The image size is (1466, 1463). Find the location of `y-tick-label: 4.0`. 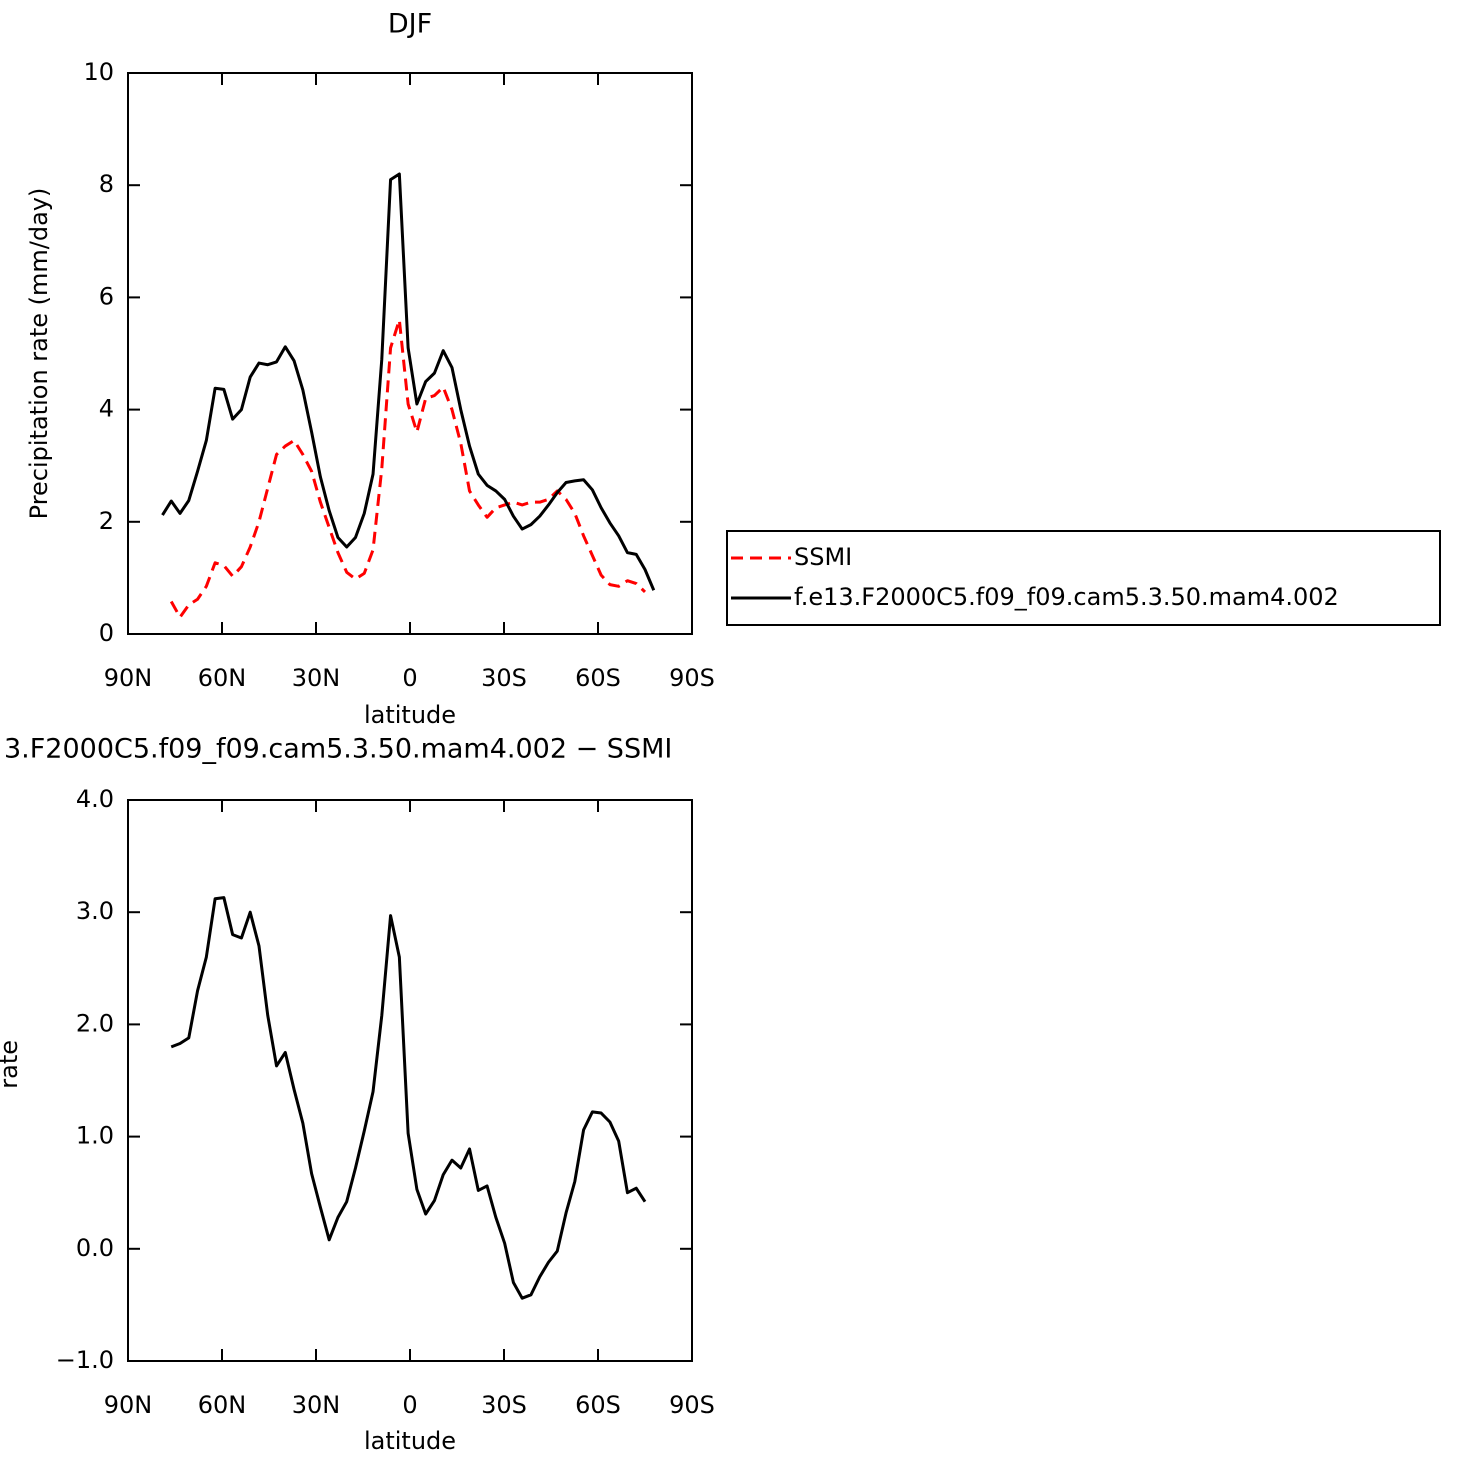

y-tick-label: 4.0 is located at coordinates (95, 799).